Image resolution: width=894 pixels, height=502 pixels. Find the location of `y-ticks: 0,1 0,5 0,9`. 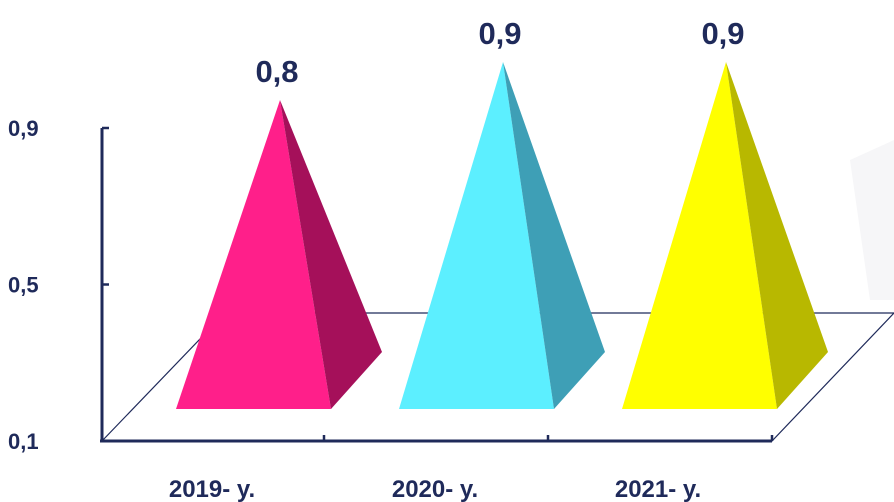

y-ticks: 0,1 0,5 0,9 is located at coordinates (58, 285).